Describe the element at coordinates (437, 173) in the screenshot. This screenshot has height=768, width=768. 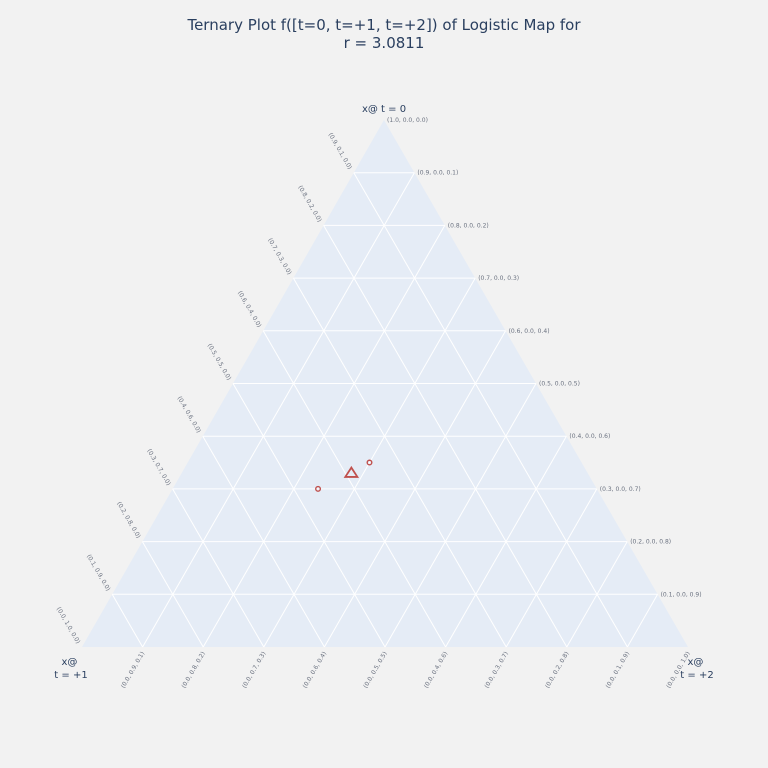
I see `tick-label: (0.9, 0.0, 0.1)` at that location.